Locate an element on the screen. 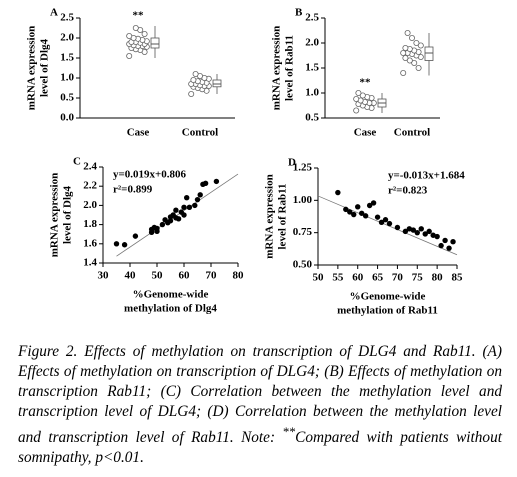  y-tick-label: 1.8 is located at coordinates (90, 224).